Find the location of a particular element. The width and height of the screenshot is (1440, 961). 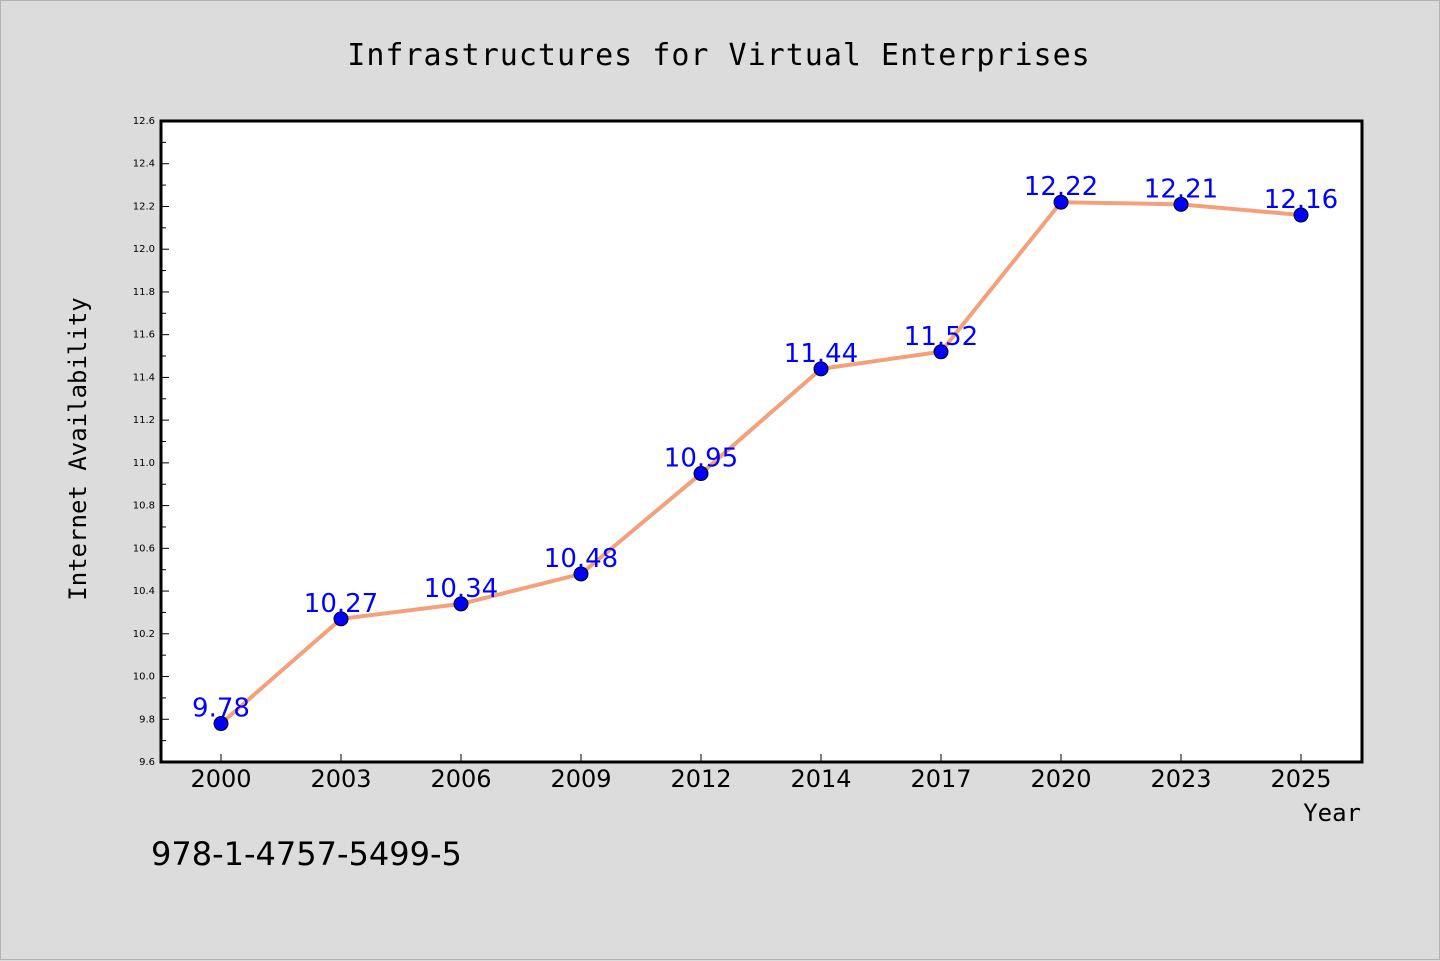

chart-title: Infrastructures for Virtual Enterprises is located at coordinates (718, 55).